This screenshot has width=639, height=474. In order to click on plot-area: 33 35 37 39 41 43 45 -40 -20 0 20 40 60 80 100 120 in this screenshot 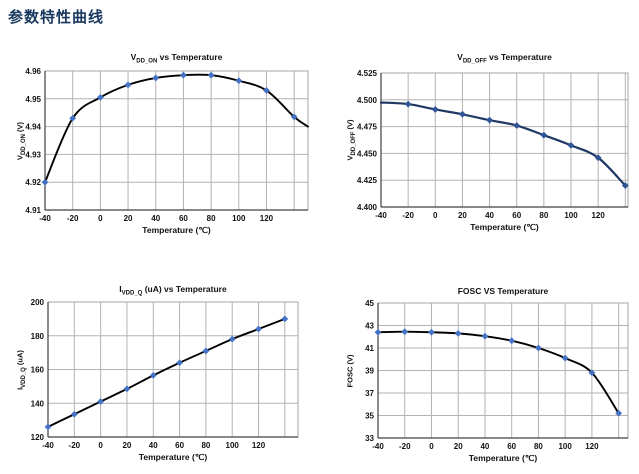, I will do `click(497, 375)`.